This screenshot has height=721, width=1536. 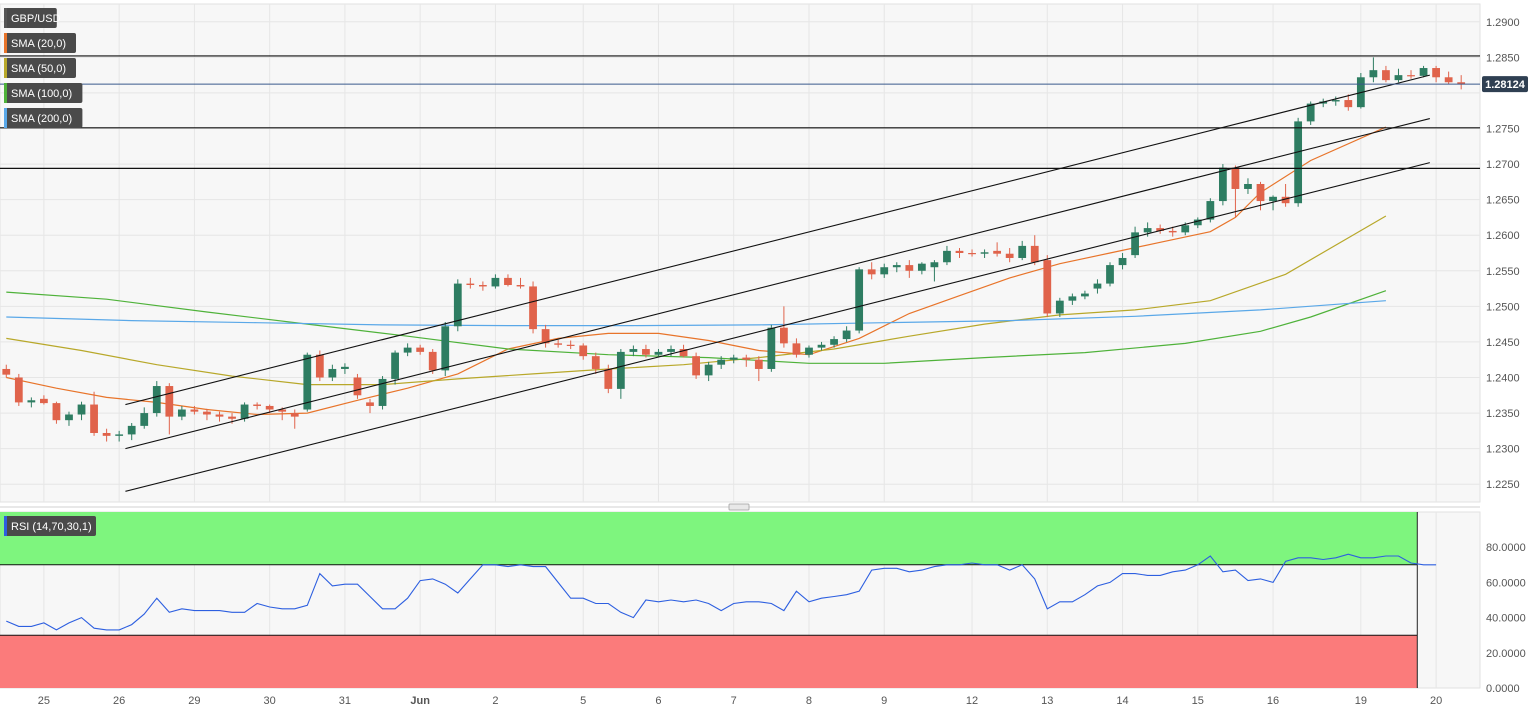 What do you see at coordinates (1503, 343) in the screenshot?
I see `y-tick-label: 1.2450` at bounding box center [1503, 343].